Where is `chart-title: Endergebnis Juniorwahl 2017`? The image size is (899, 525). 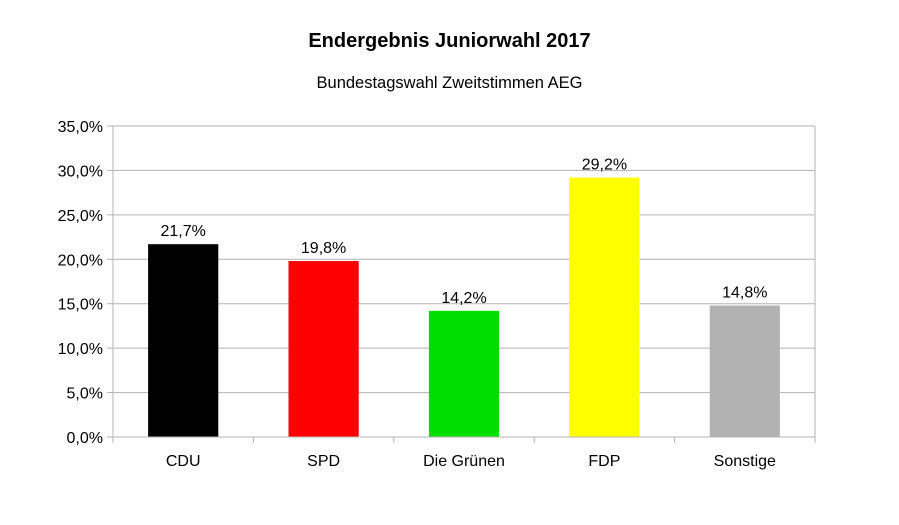
chart-title: Endergebnis Juniorwahl 2017 is located at coordinates (449, 41).